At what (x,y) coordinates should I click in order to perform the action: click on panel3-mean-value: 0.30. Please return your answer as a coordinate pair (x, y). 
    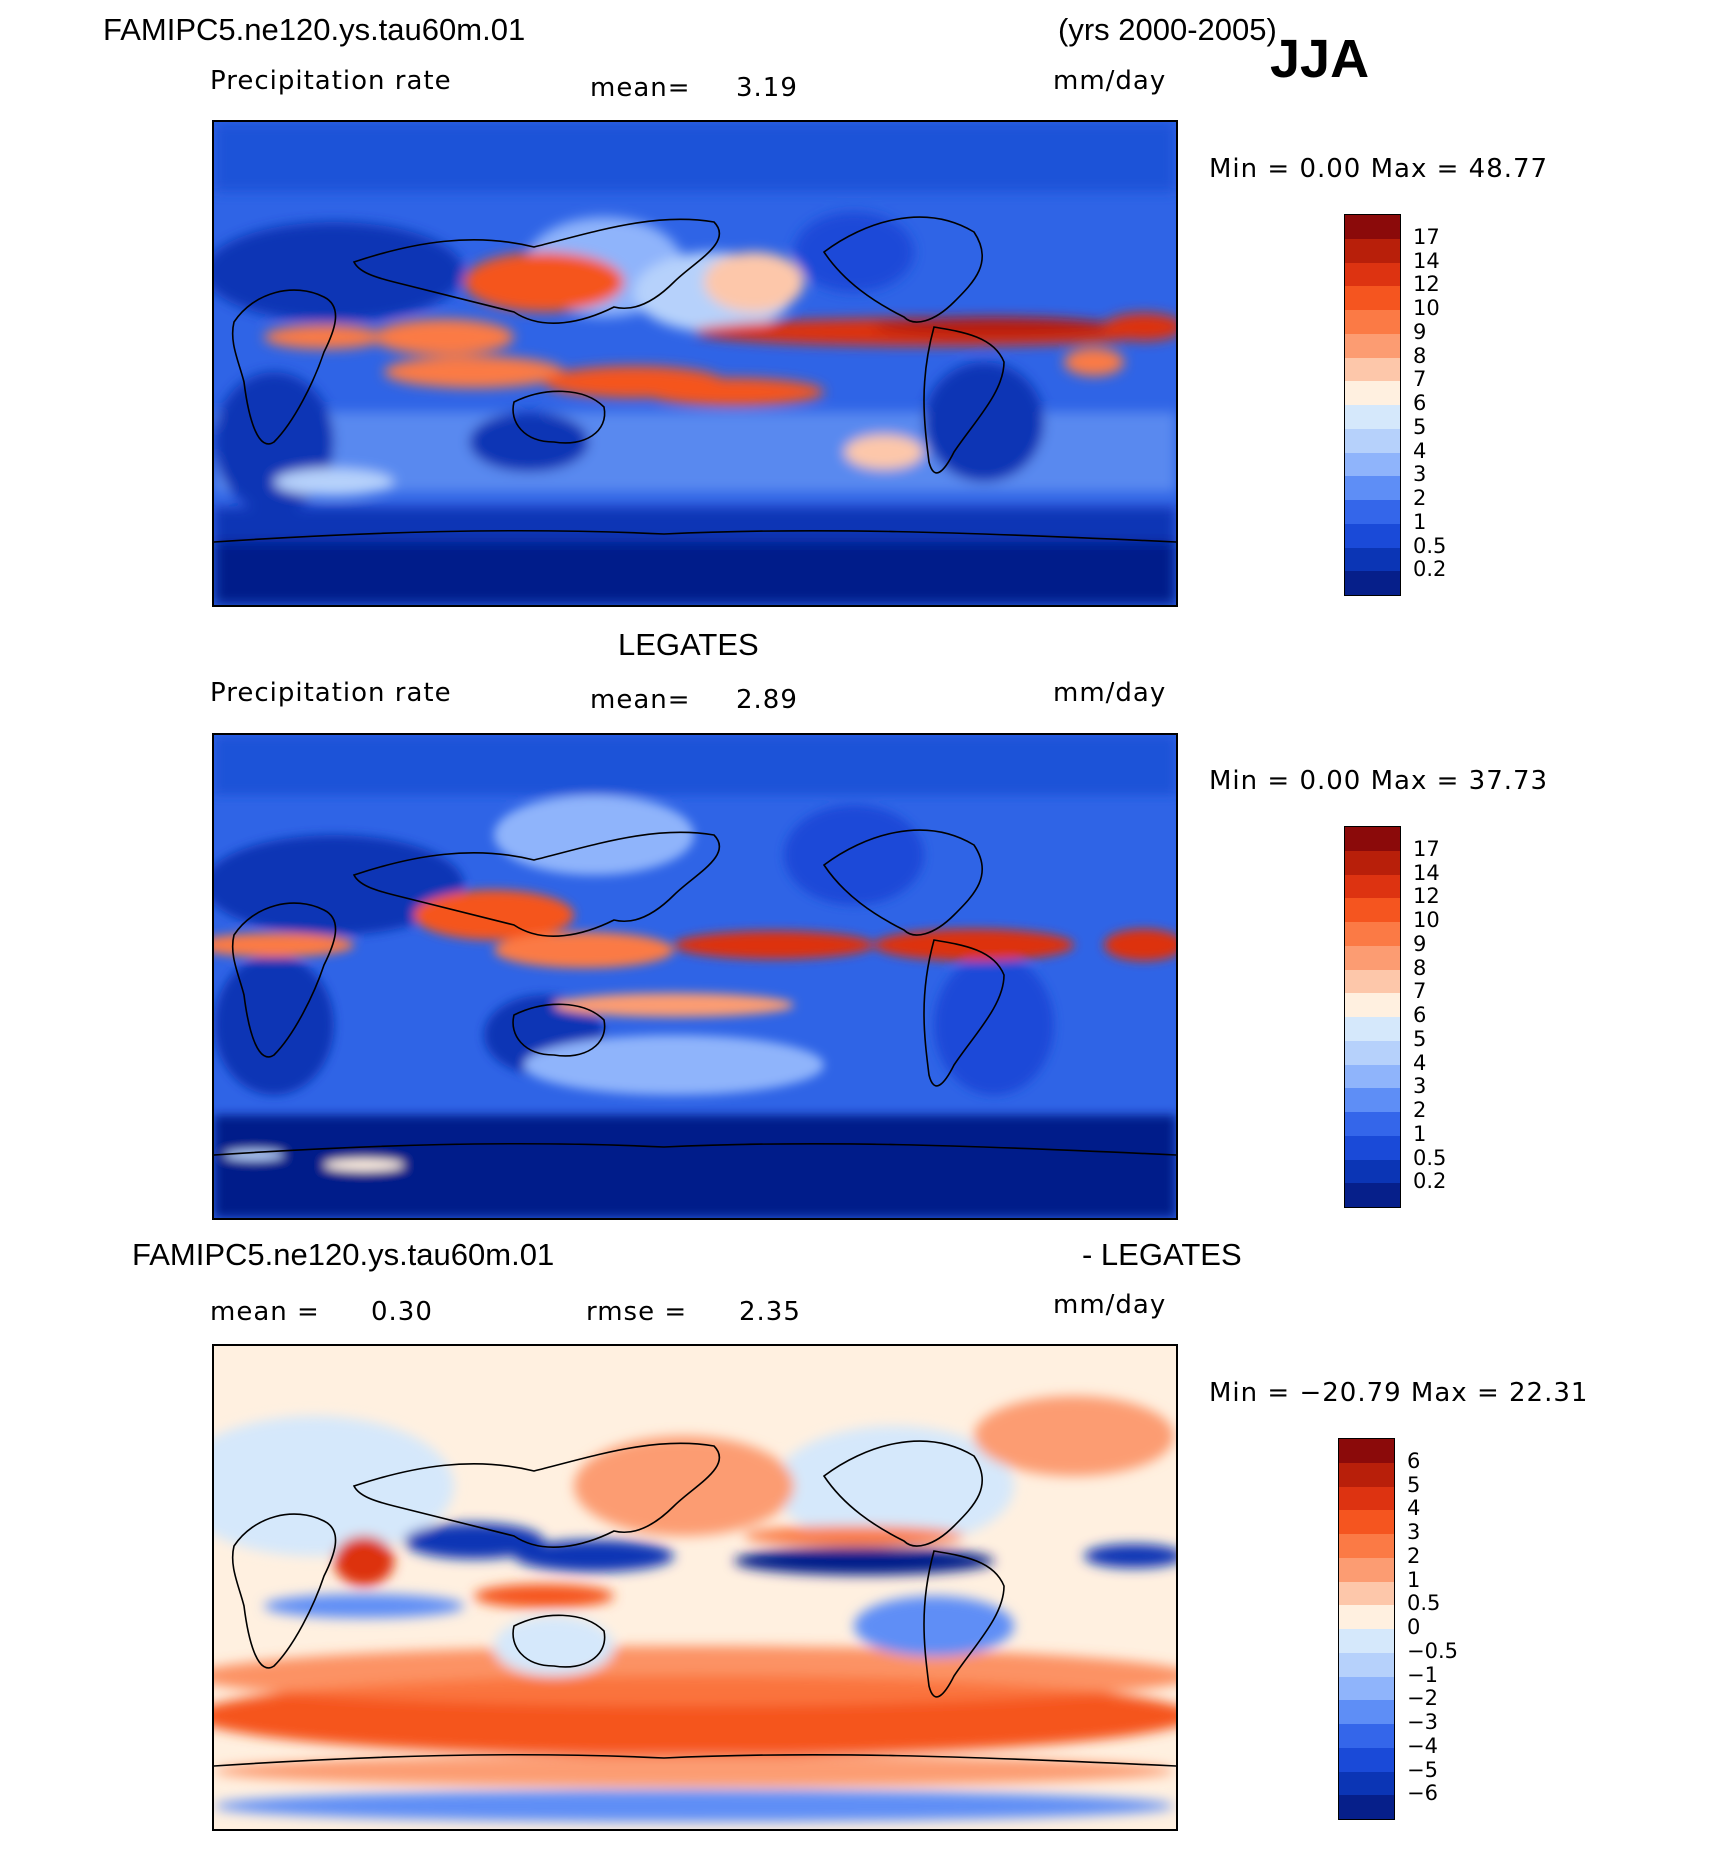
    Looking at the image, I should click on (402, 1312).